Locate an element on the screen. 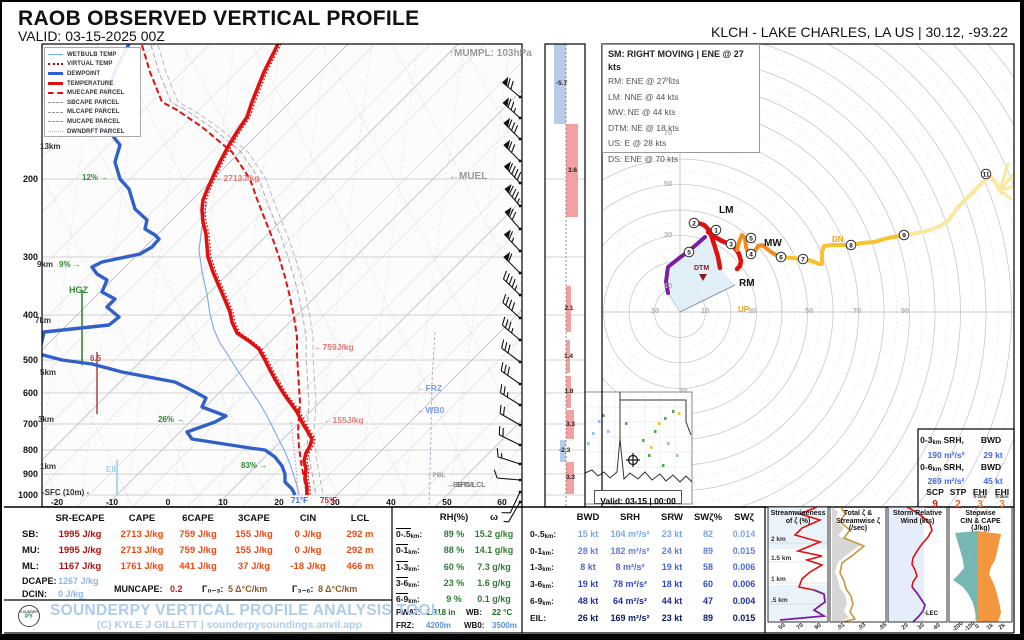  shear-row-label: 0-.5km: is located at coordinates (543, 534).